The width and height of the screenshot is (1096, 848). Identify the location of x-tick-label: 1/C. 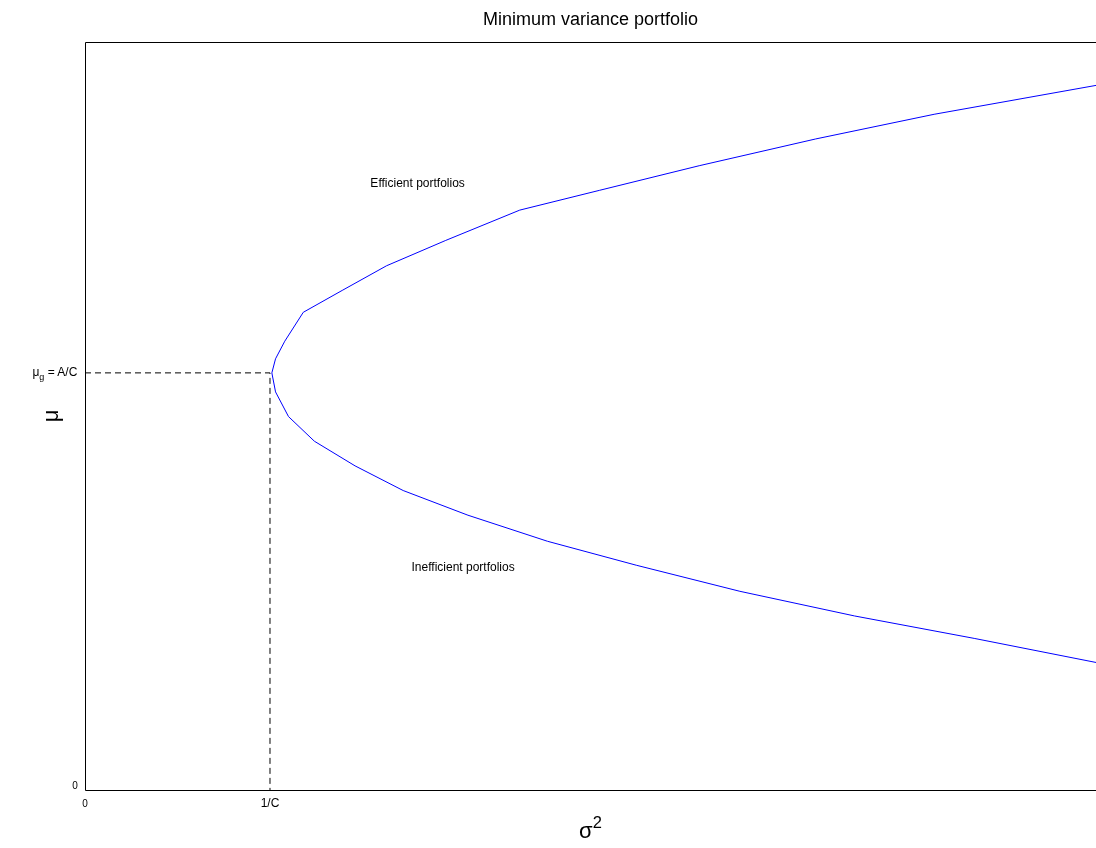
(270, 803).